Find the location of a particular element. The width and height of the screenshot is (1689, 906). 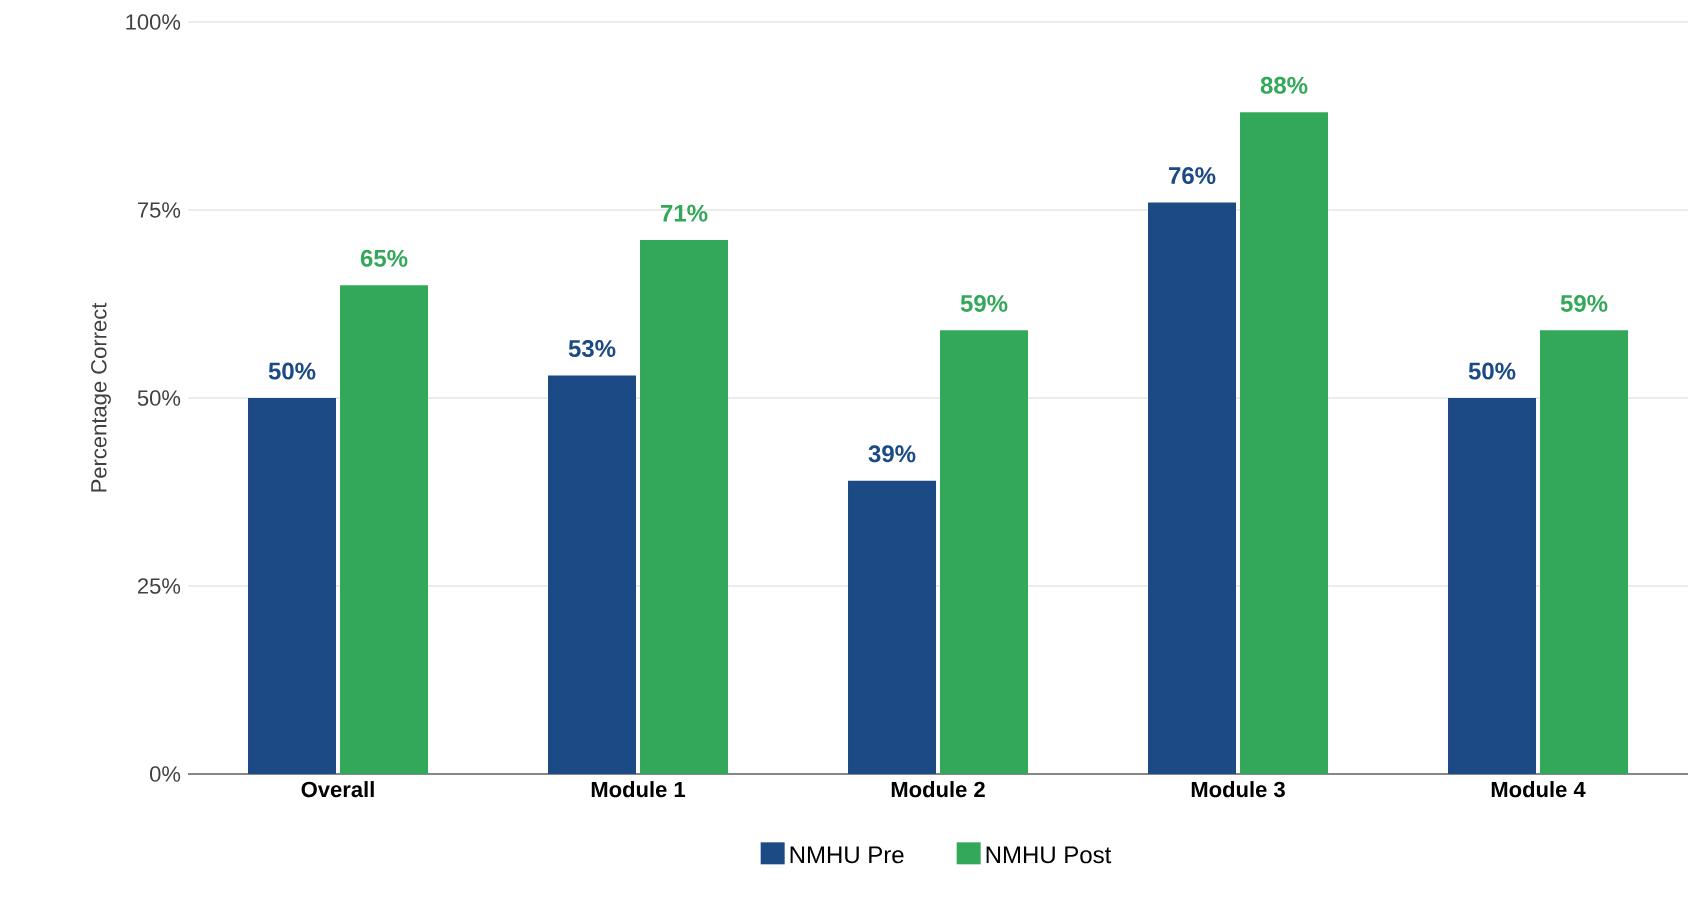

x-tick-label: Module 3 is located at coordinates (1238, 789).